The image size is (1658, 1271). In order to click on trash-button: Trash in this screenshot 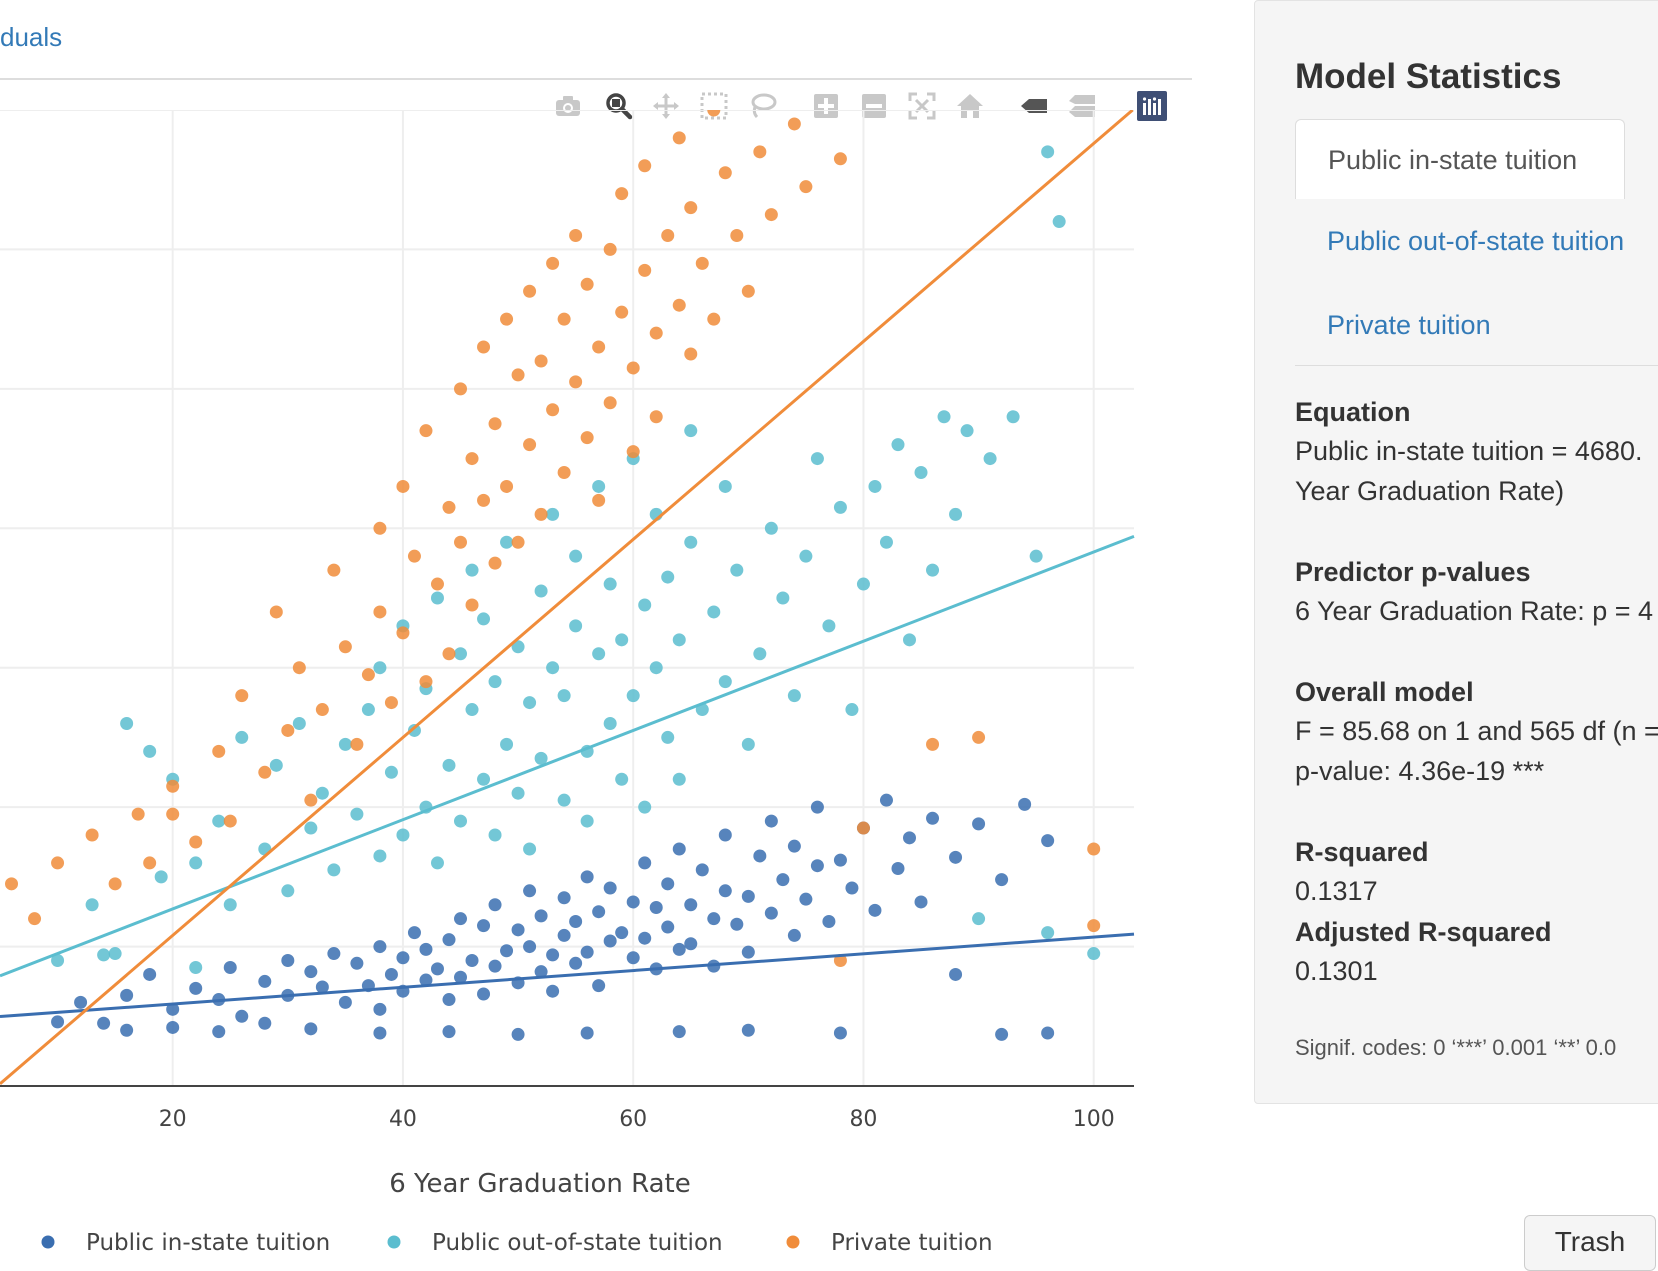, I will do `click(1590, 1243)`.